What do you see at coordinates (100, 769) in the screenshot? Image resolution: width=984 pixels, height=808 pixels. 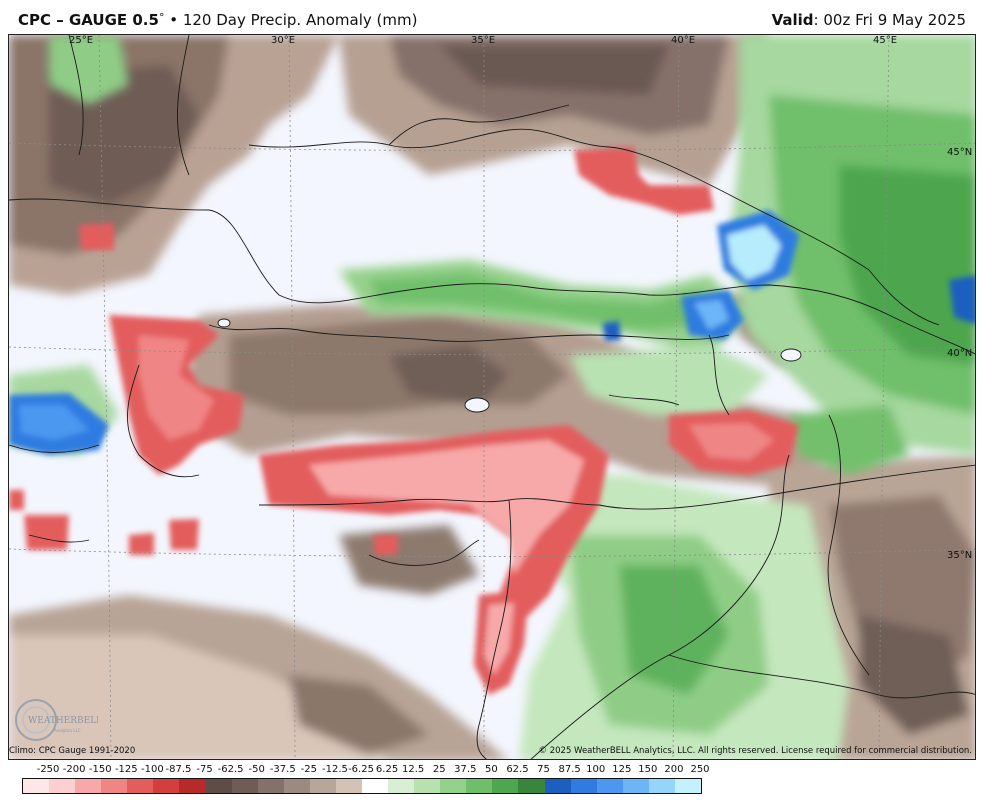 I see `legend-tick-label: -150` at bounding box center [100, 769].